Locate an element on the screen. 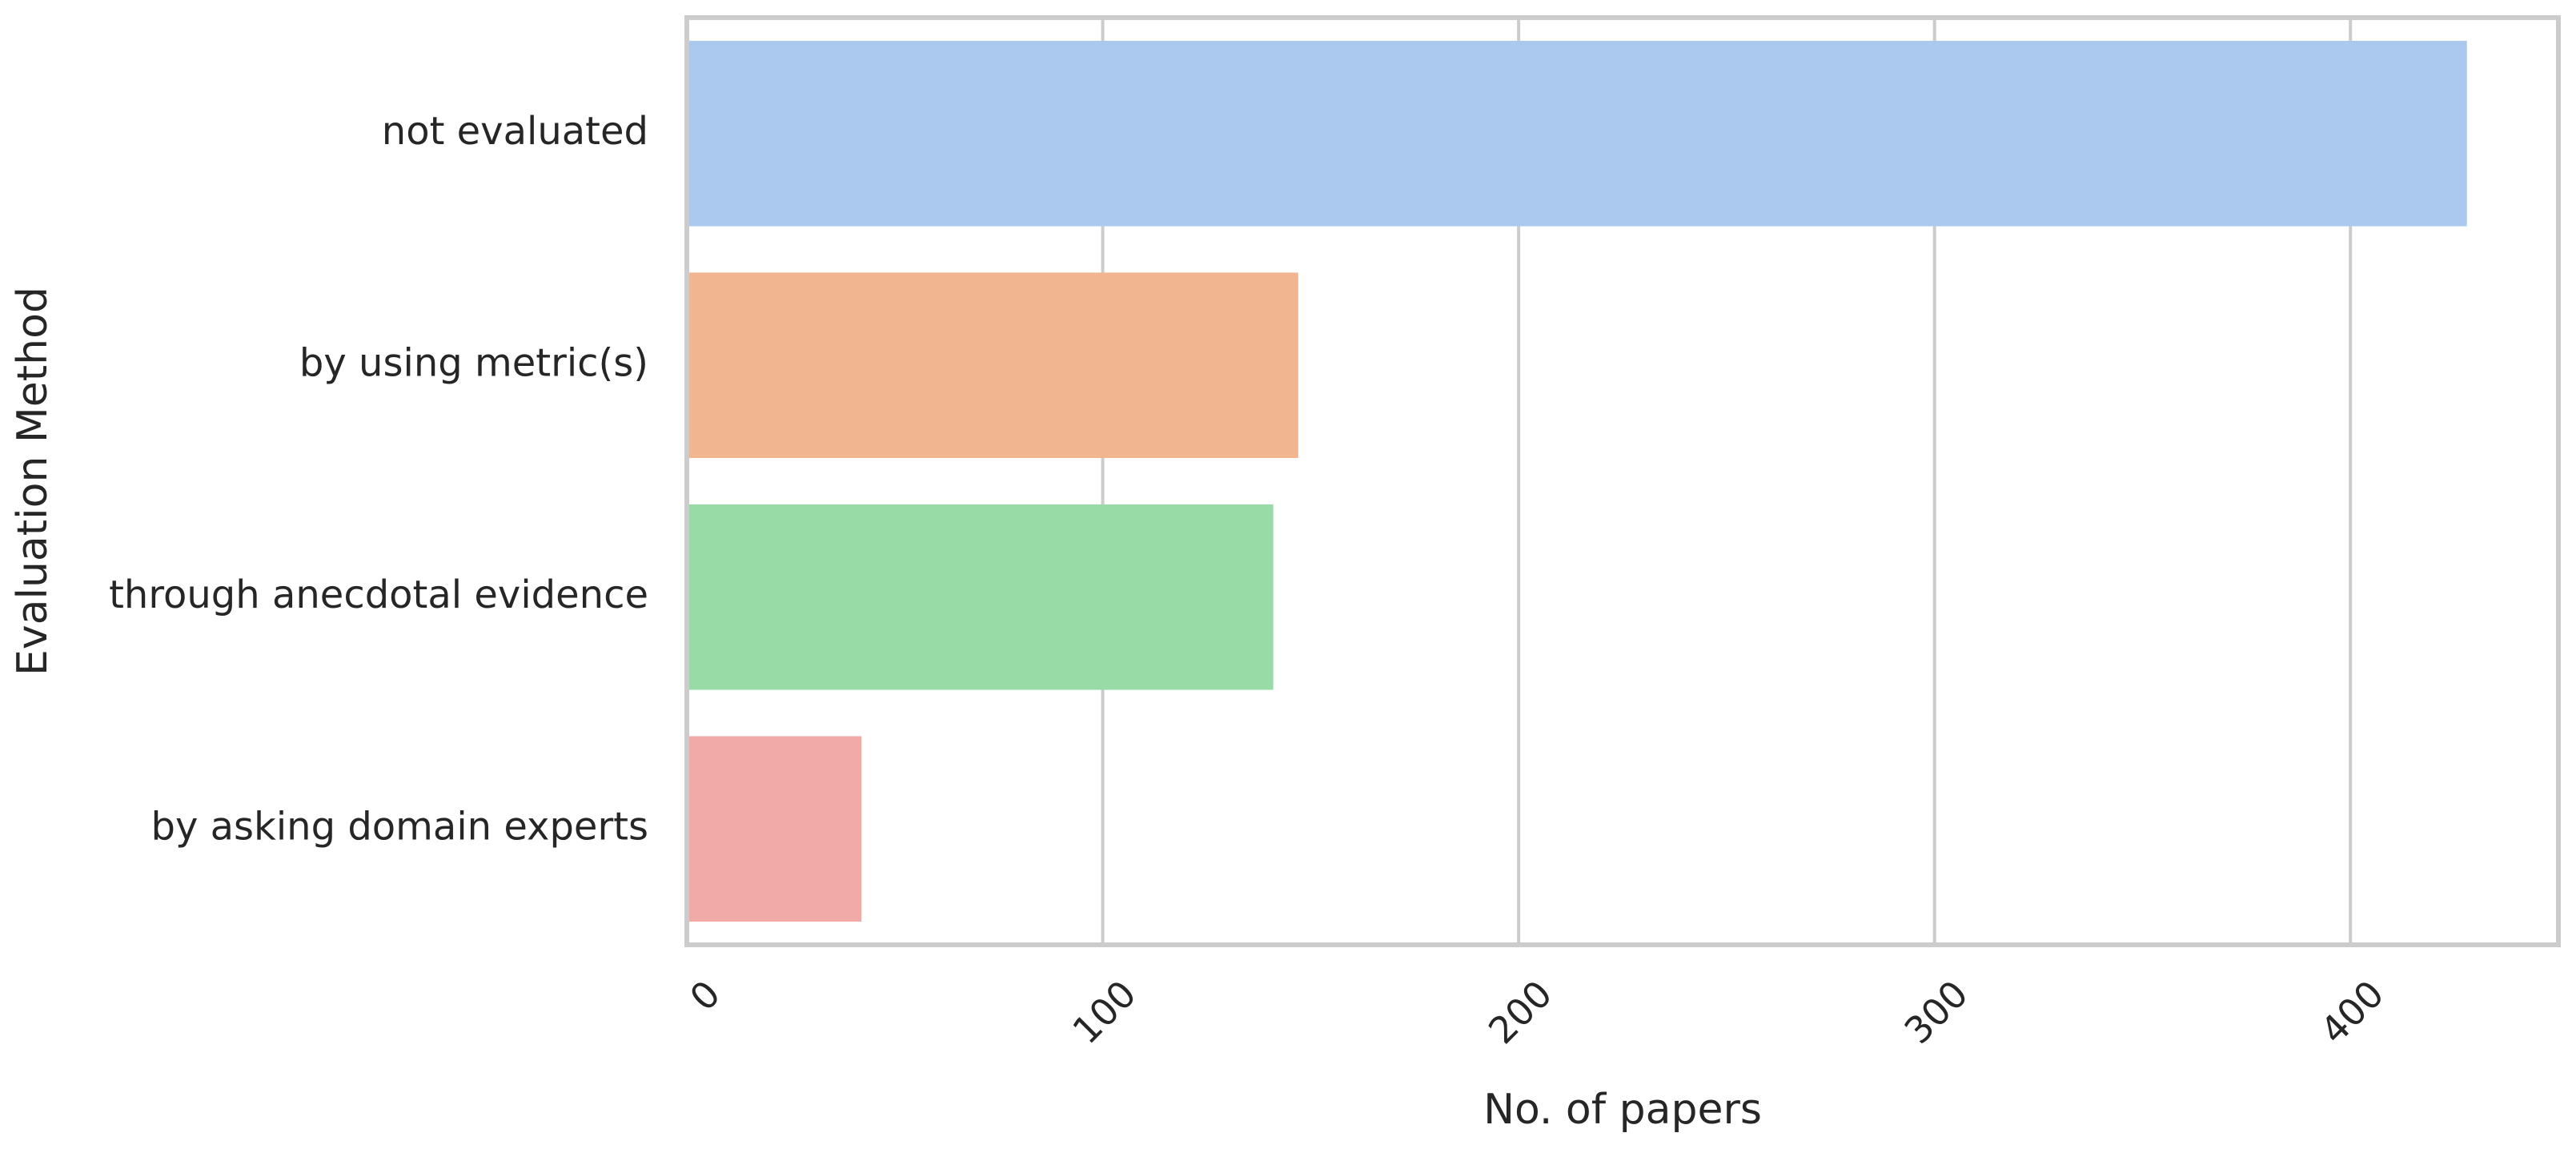 The image size is (2576, 1157). y-tick-label: by using metric(s) is located at coordinates (474, 362).